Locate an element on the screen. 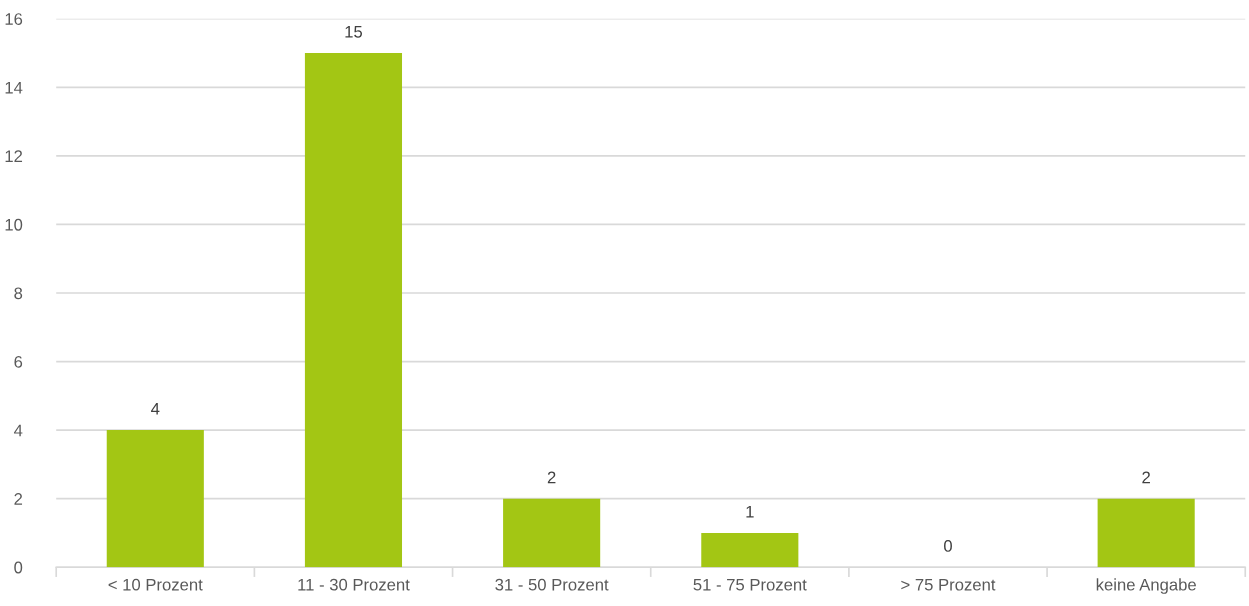 Image resolution: width=1249 pixels, height=606 pixels. y-tick-label: 10 is located at coordinates (14, 224).